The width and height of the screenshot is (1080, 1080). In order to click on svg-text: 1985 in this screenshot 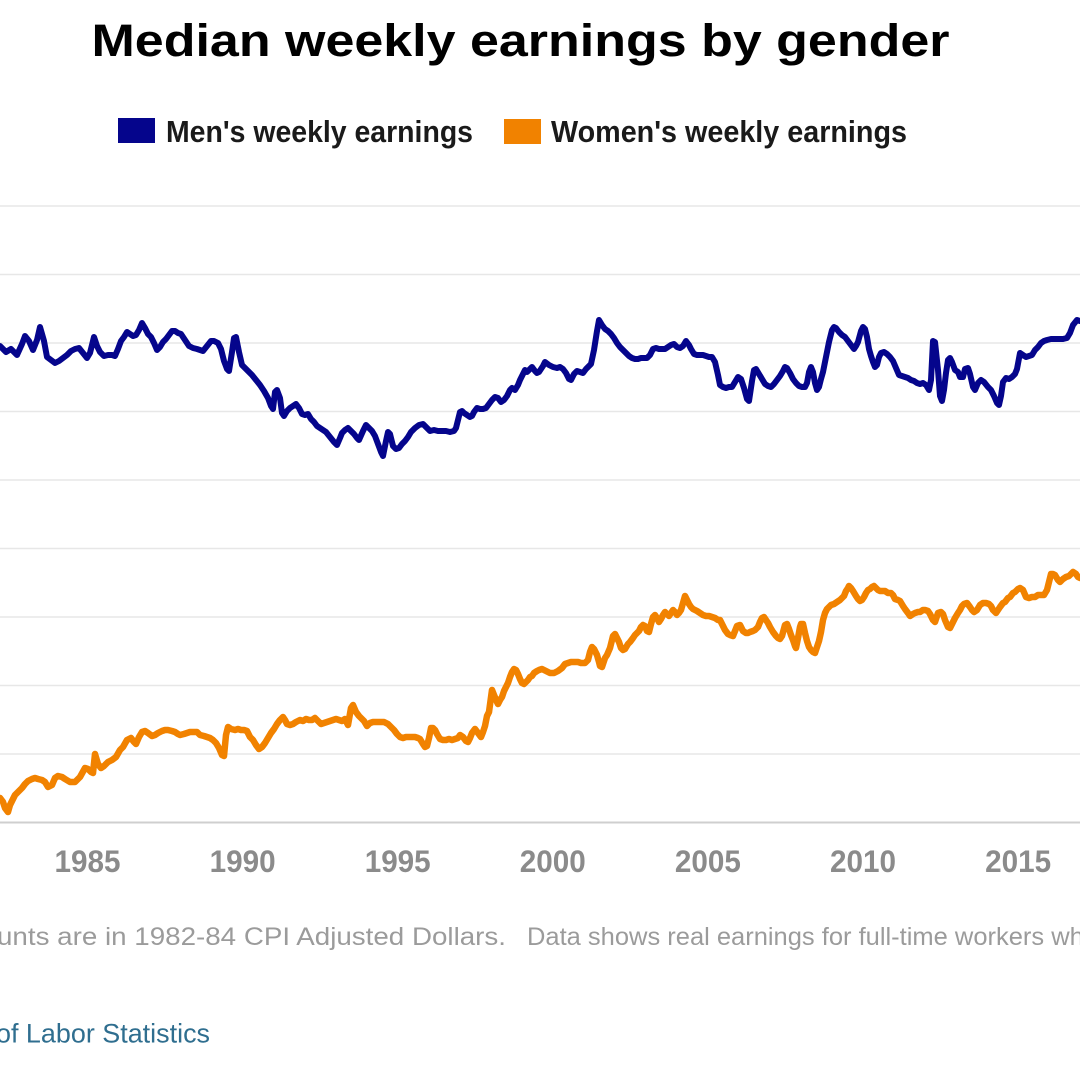, I will do `click(88, 861)`.